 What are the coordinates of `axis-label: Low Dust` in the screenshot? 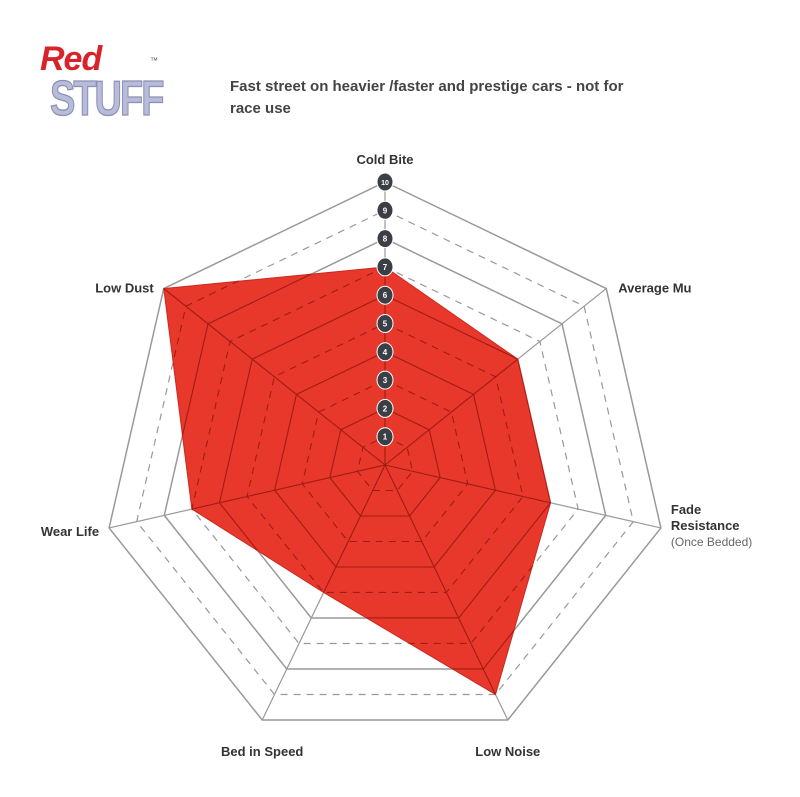 It's located at (124, 288).